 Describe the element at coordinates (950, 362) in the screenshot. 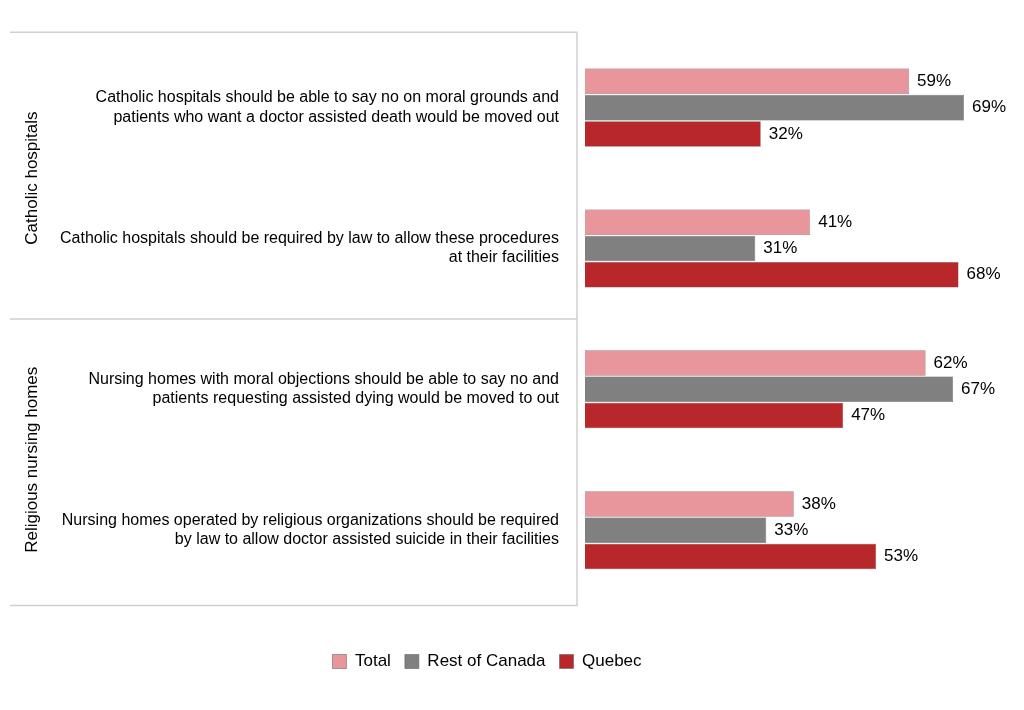

I see `data-label: 62%` at that location.